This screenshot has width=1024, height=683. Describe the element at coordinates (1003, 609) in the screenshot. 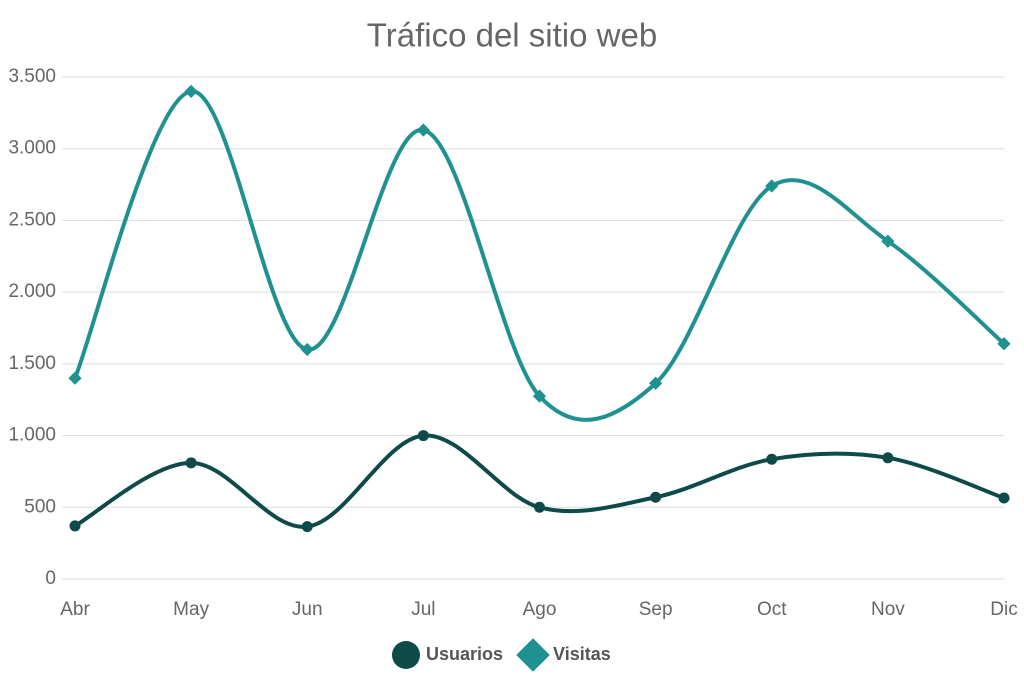

I see `x-tick-label: Dic` at that location.